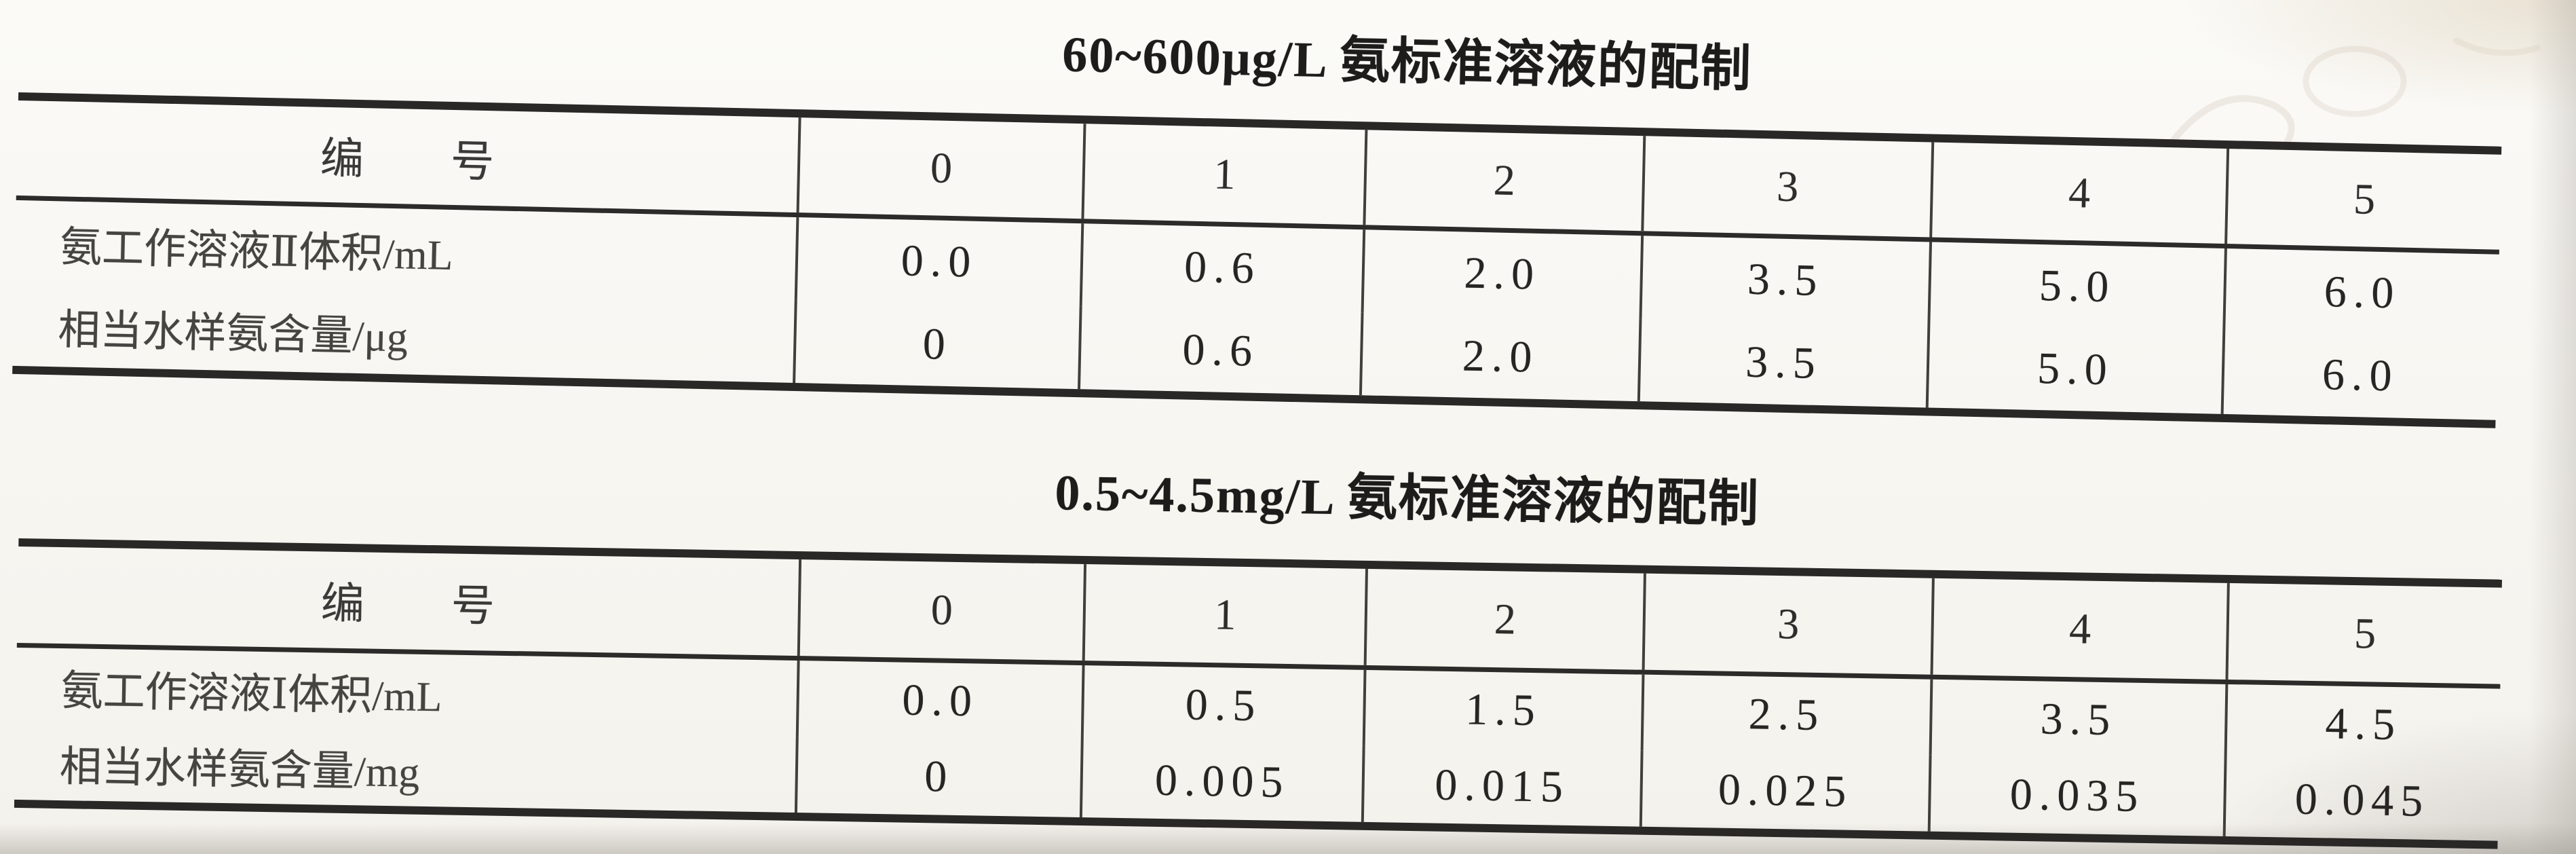 This screenshot has width=2576, height=854. What do you see at coordinates (2363, 199) in the screenshot?
I see `table-1-header-cell-5: 5` at bounding box center [2363, 199].